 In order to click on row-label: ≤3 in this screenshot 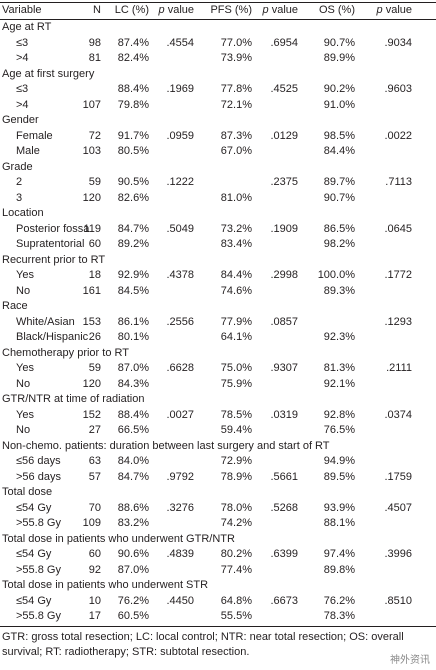, I will do `click(22, 42)`.